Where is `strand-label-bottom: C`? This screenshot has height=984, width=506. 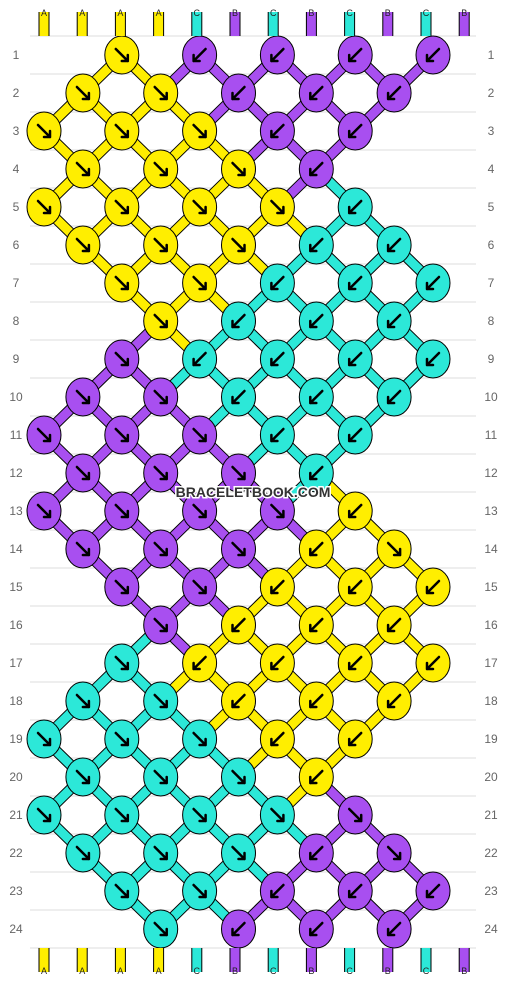 strand-label-bottom: C is located at coordinates (426, 971).